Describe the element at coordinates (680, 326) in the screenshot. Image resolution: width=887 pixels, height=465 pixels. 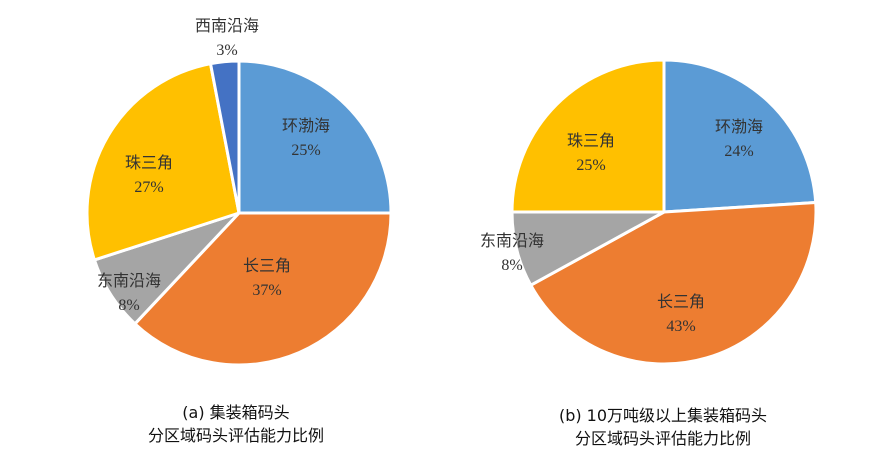
I see `pie-b-value-1: 43%` at that location.